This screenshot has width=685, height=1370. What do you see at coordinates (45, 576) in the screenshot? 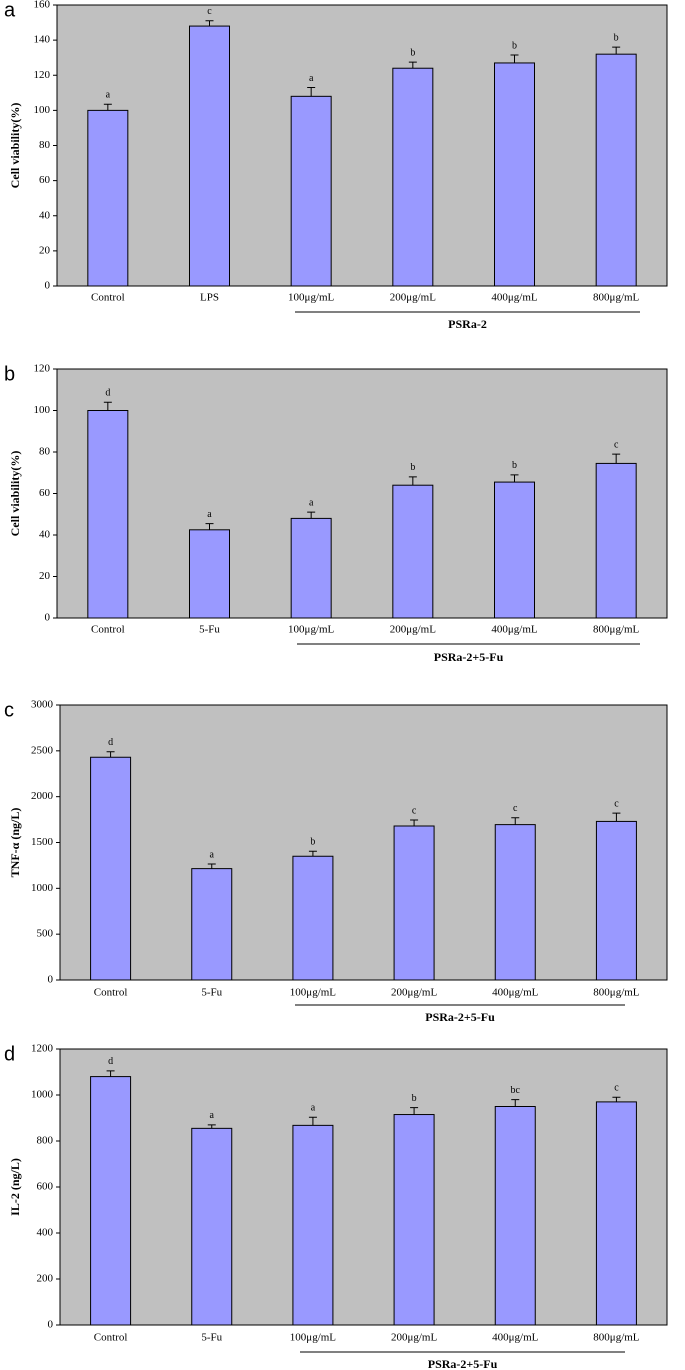
I see `y-tick-label: 20` at bounding box center [45, 576].